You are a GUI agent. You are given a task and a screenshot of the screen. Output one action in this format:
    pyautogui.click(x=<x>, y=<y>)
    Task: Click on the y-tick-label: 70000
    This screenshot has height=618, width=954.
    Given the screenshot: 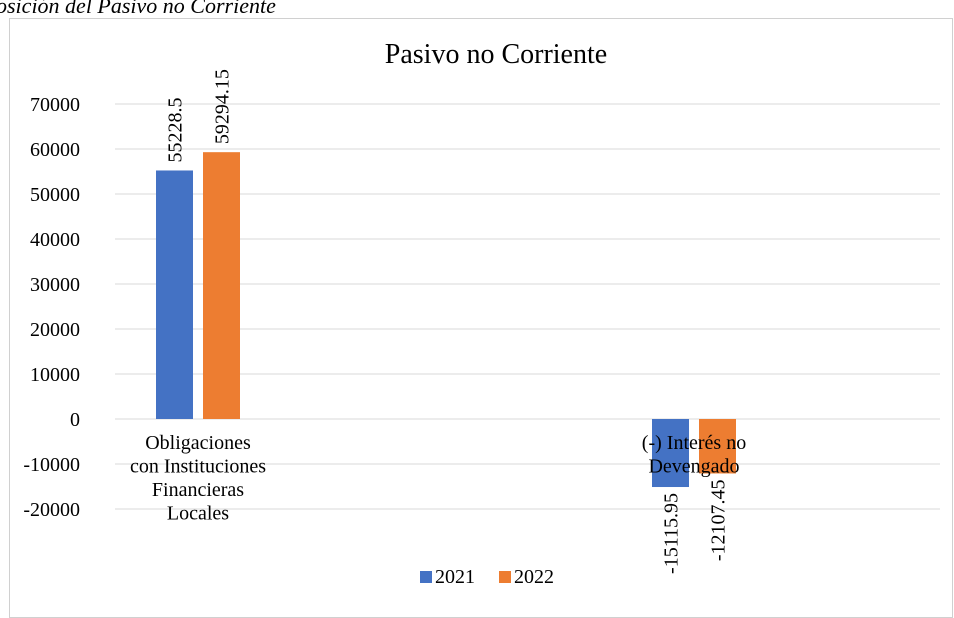 What is the action you would take?
    pyautogui.click(x=55, y=105)
    